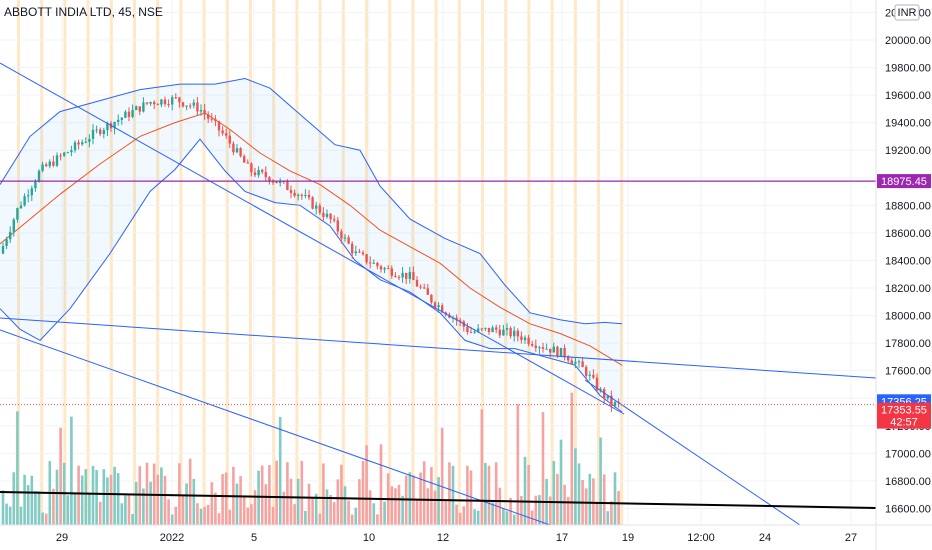  What do you see at coordinates (466, 534) in the screenshot?
I see `time-axis: 29 2022 5 10 12 17 19 12:00 24 27` at bounding box center [466, 534].